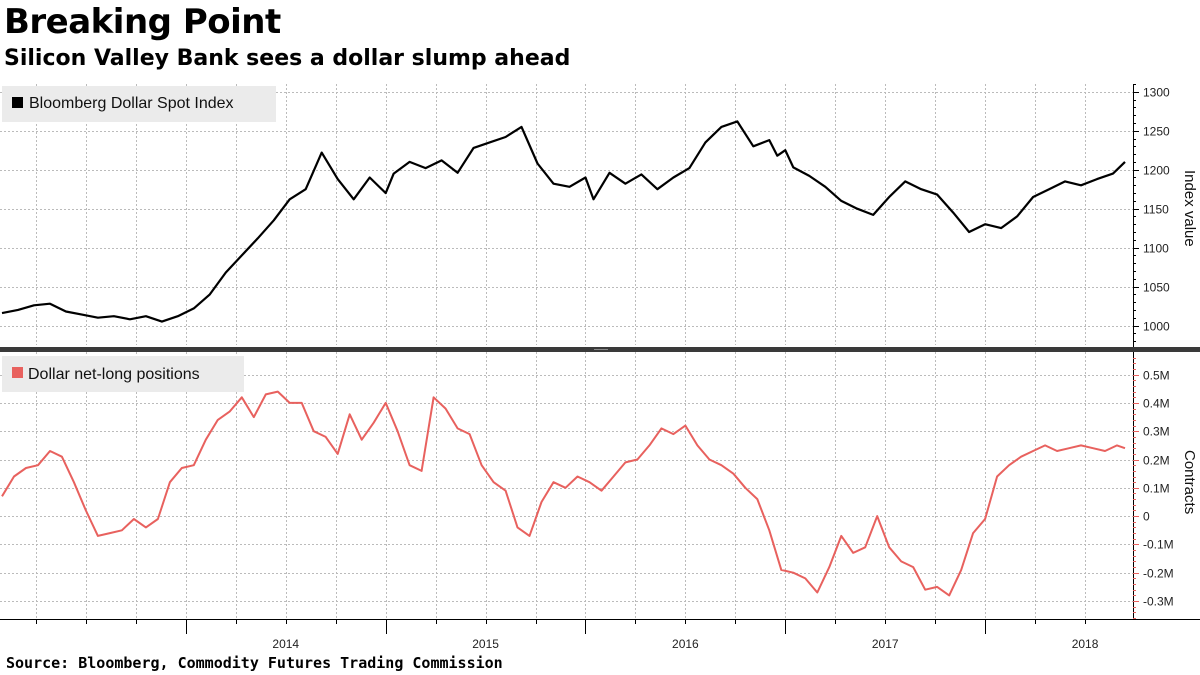 The width and height of the screenshot is (1200, 675). I want to click on bottom-legend-box, so click(123, 374).